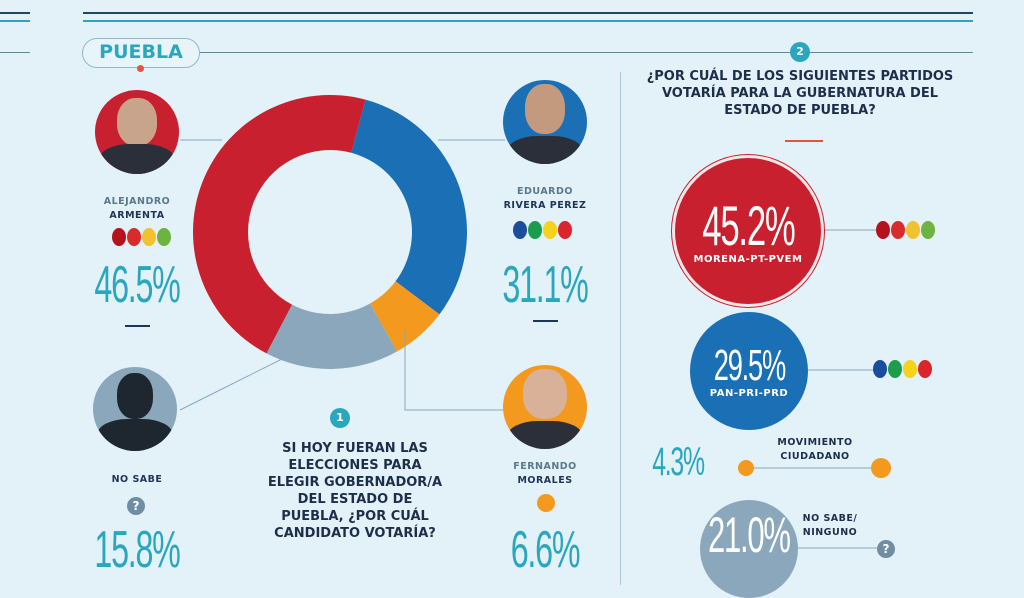 This screenshot has height=598, width=1024. Describe the element at coordinates (816, 389) in the screenshot. I see `party-connectors` at that location.